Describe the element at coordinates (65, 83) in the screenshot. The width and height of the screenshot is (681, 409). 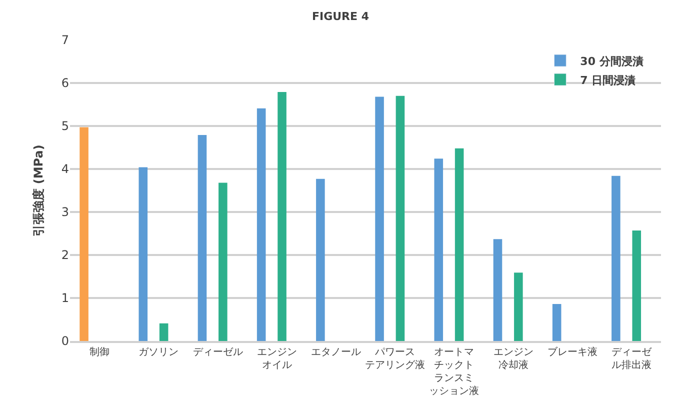
I see `y-tick-label: 6` at that location.